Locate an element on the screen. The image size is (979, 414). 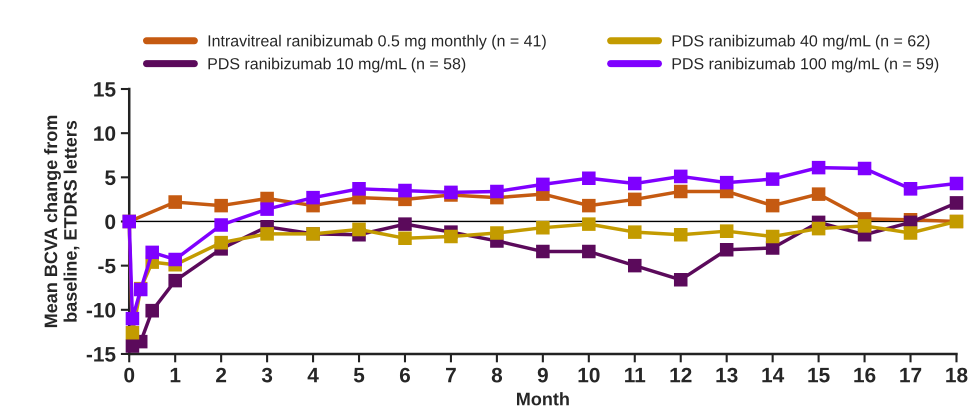
legend-label: PDS ranibizumab 100 mg/mL (n = 59) is located at coordinates (805, 65).